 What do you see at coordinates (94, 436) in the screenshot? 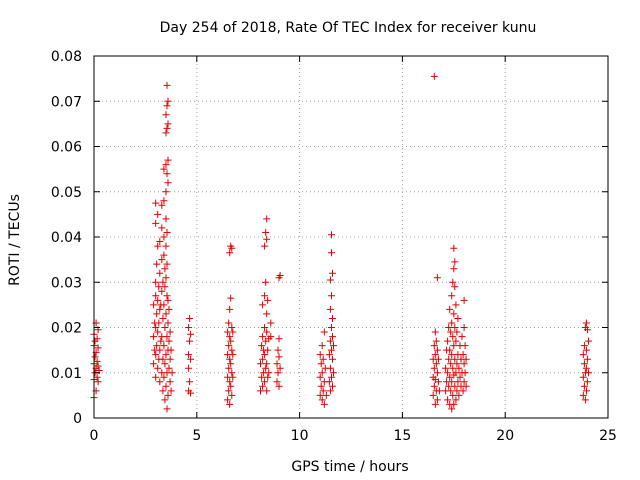
I see `x-tick-label: 0` at bounding box center [94, 436].